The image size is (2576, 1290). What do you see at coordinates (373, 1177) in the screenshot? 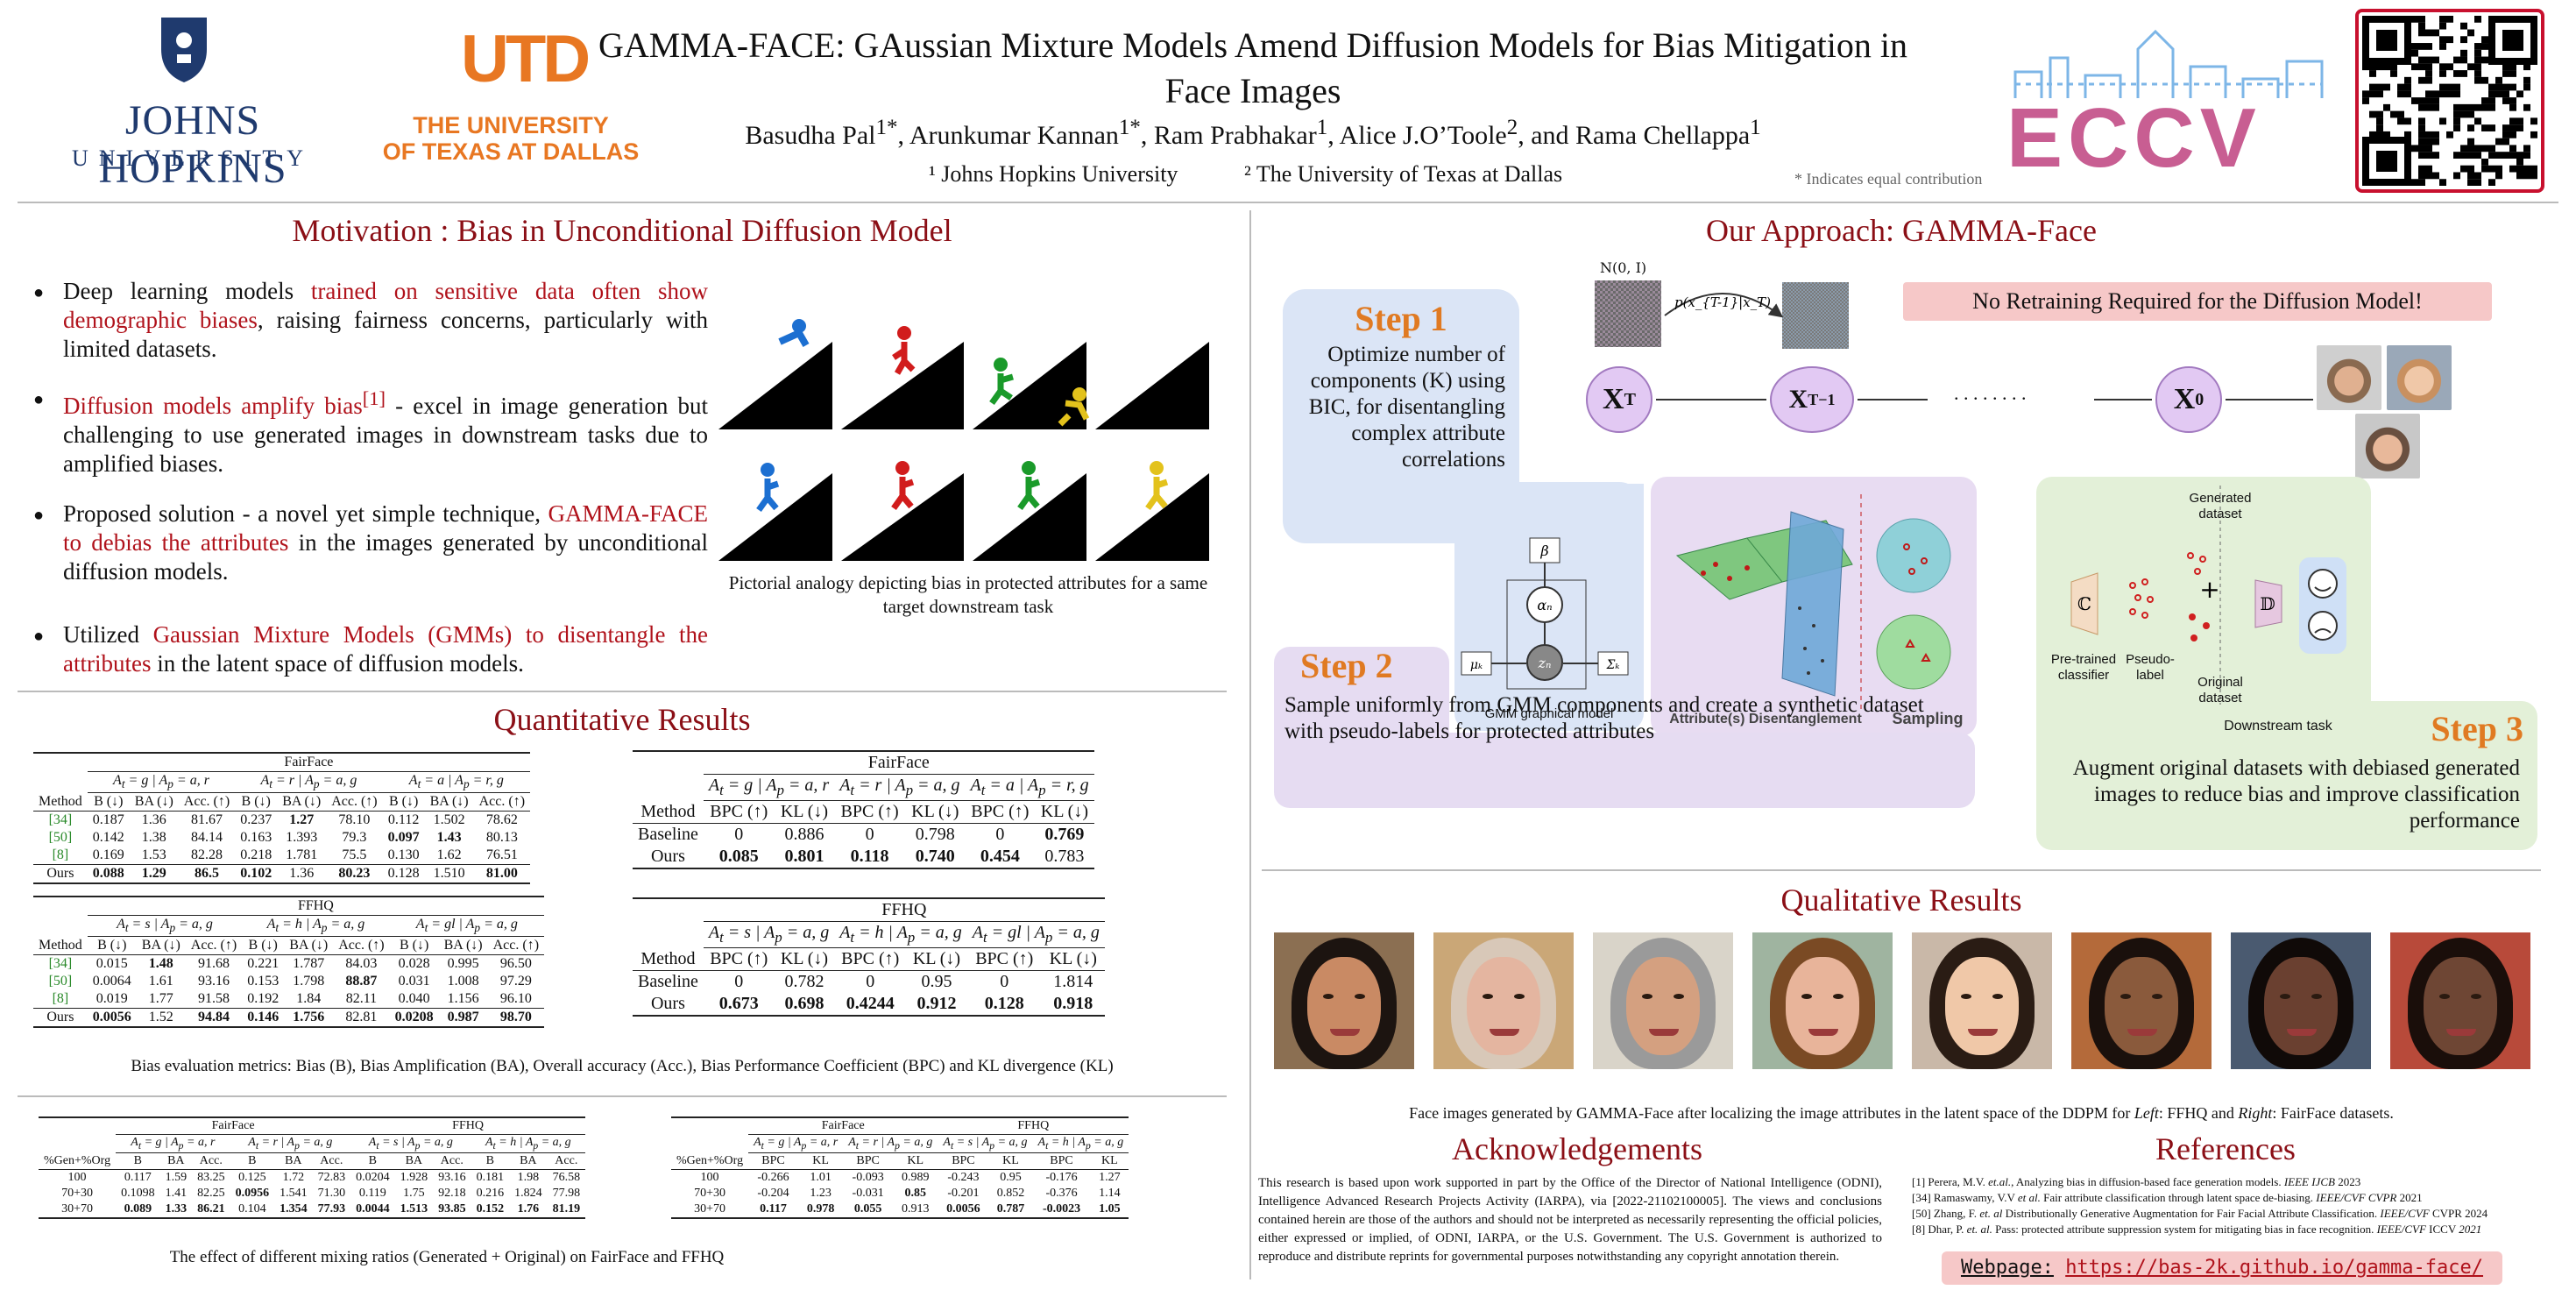
I see `table-cell: 0.0204` at bounding box center [373, 1177].